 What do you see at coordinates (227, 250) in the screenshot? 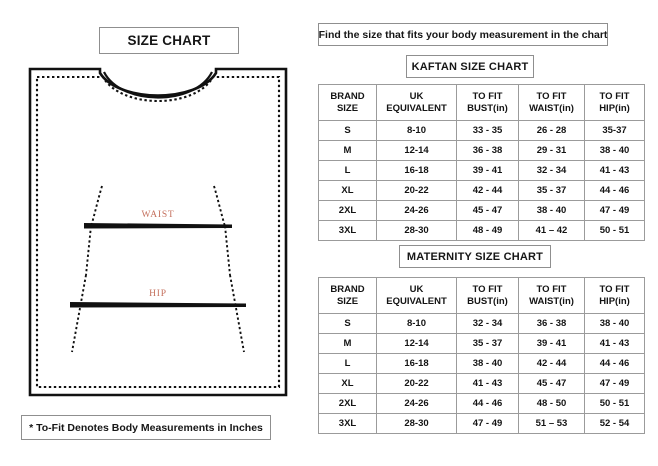
I see `body-silhouette-right-waistline` at bounding box center [227, 250].